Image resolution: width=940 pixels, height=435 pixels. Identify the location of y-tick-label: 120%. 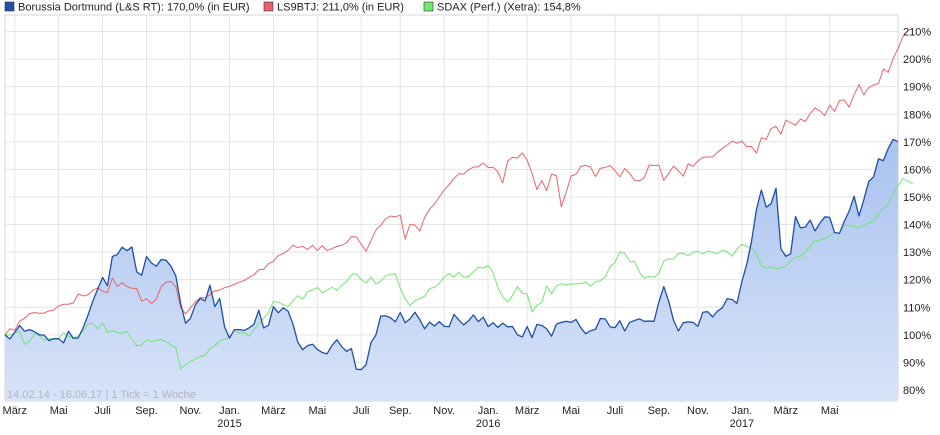
(917, 281).